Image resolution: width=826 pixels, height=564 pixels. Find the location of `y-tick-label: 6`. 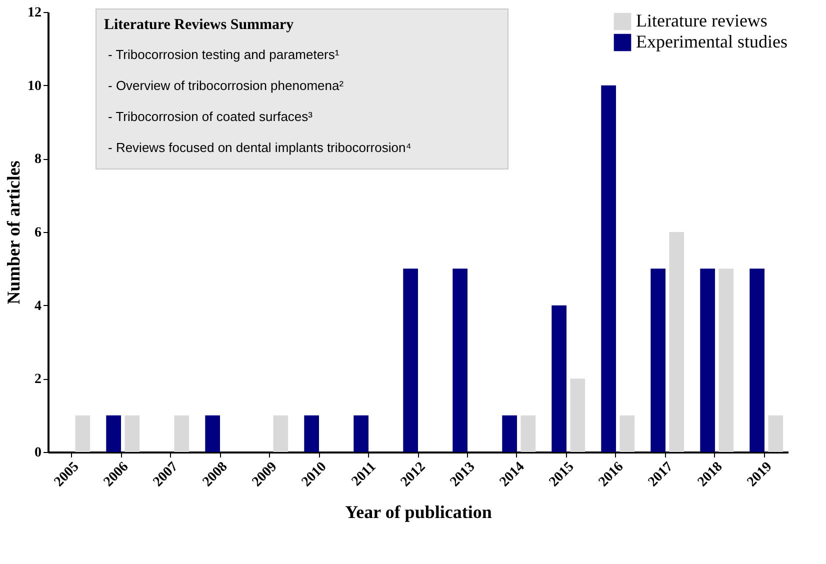

y-tick-label: 6 is located at coordinates (38, 233).